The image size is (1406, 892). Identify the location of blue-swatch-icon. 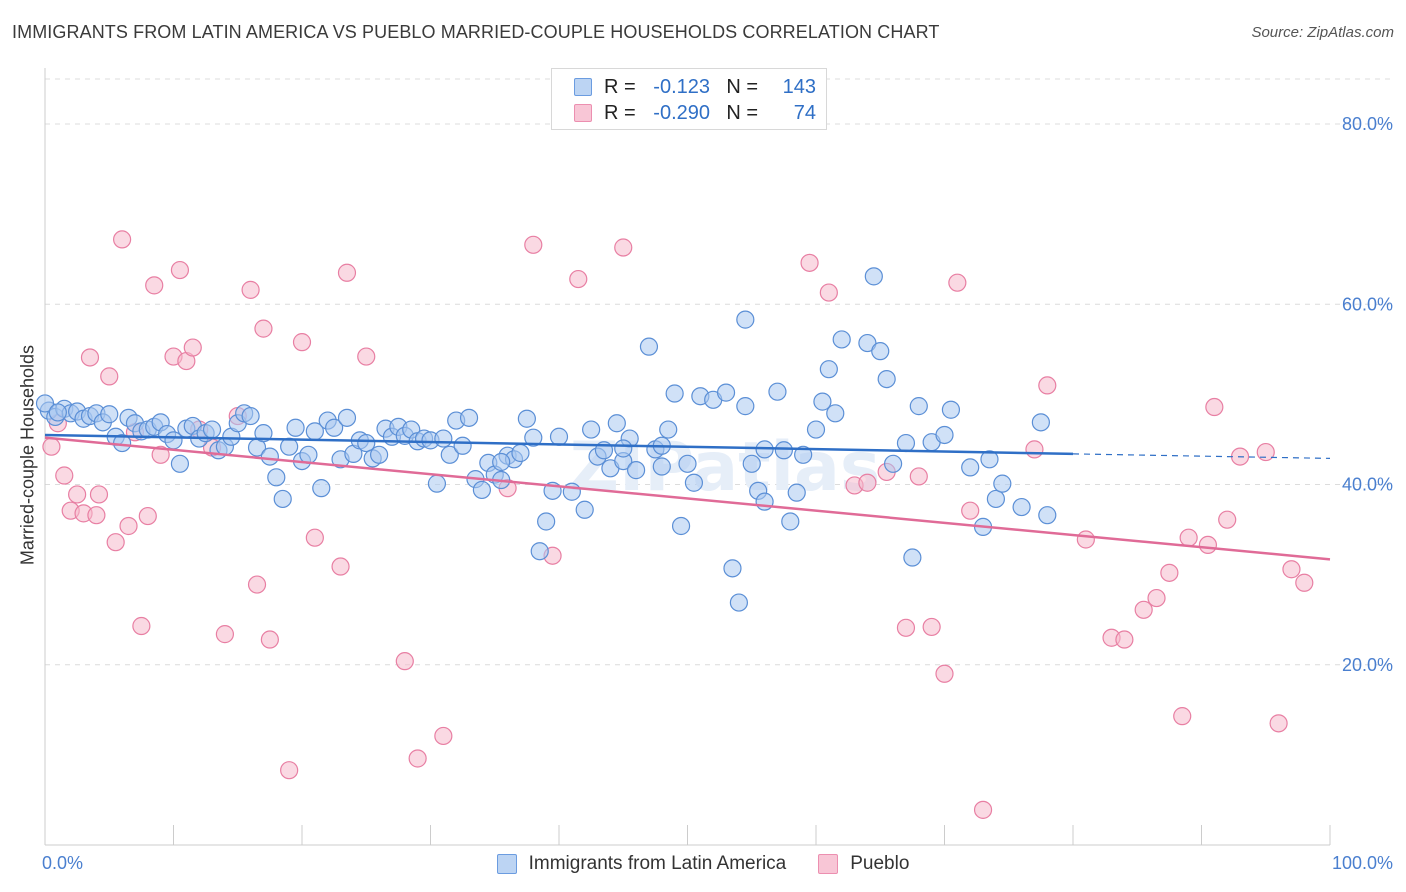
(583, 87).